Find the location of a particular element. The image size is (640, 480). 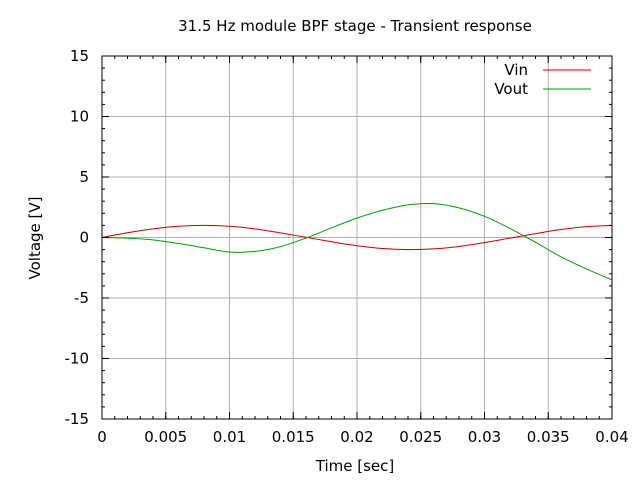

y-tick-label: 10 is located at coordinates (79, 117).